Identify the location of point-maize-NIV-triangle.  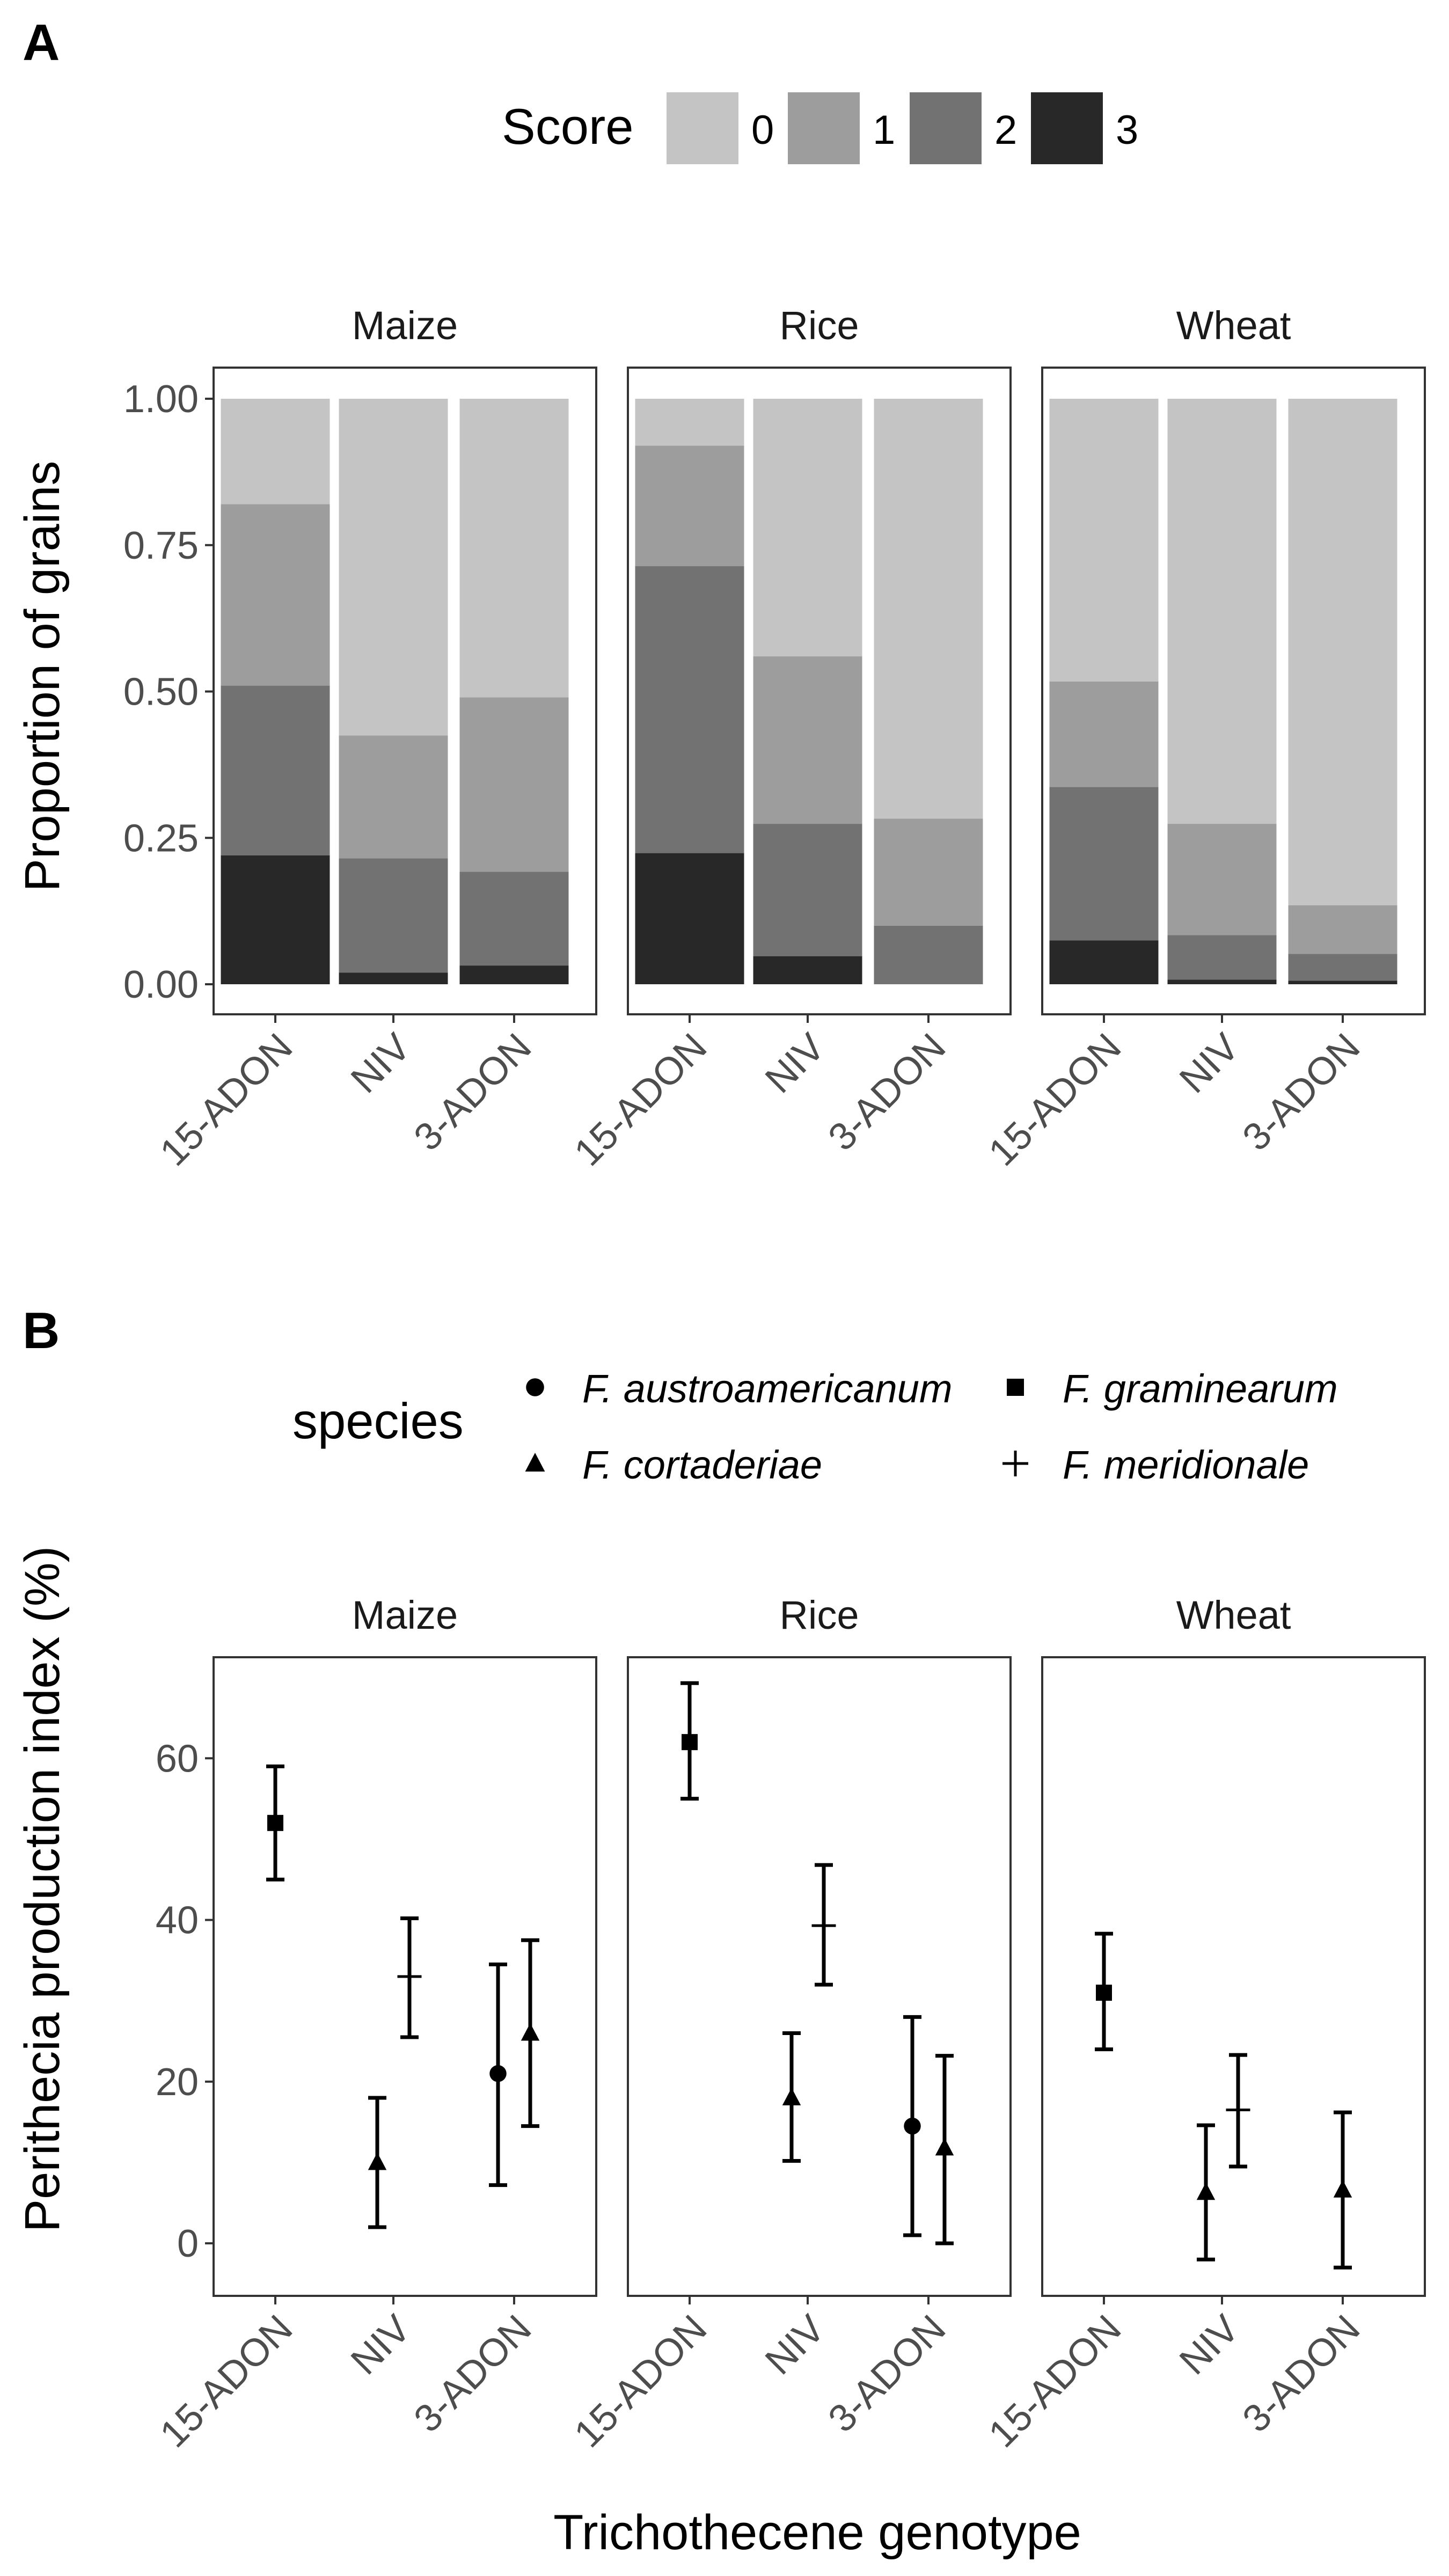
(377, 2161).